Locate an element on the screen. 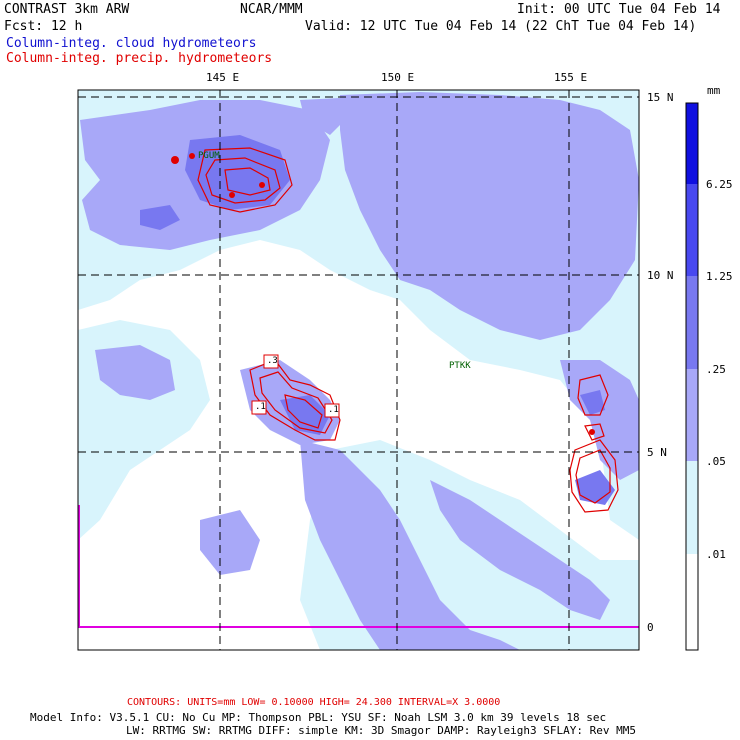  model-title: CONTRAST 3km ARW is located at coordinates (67, 9).